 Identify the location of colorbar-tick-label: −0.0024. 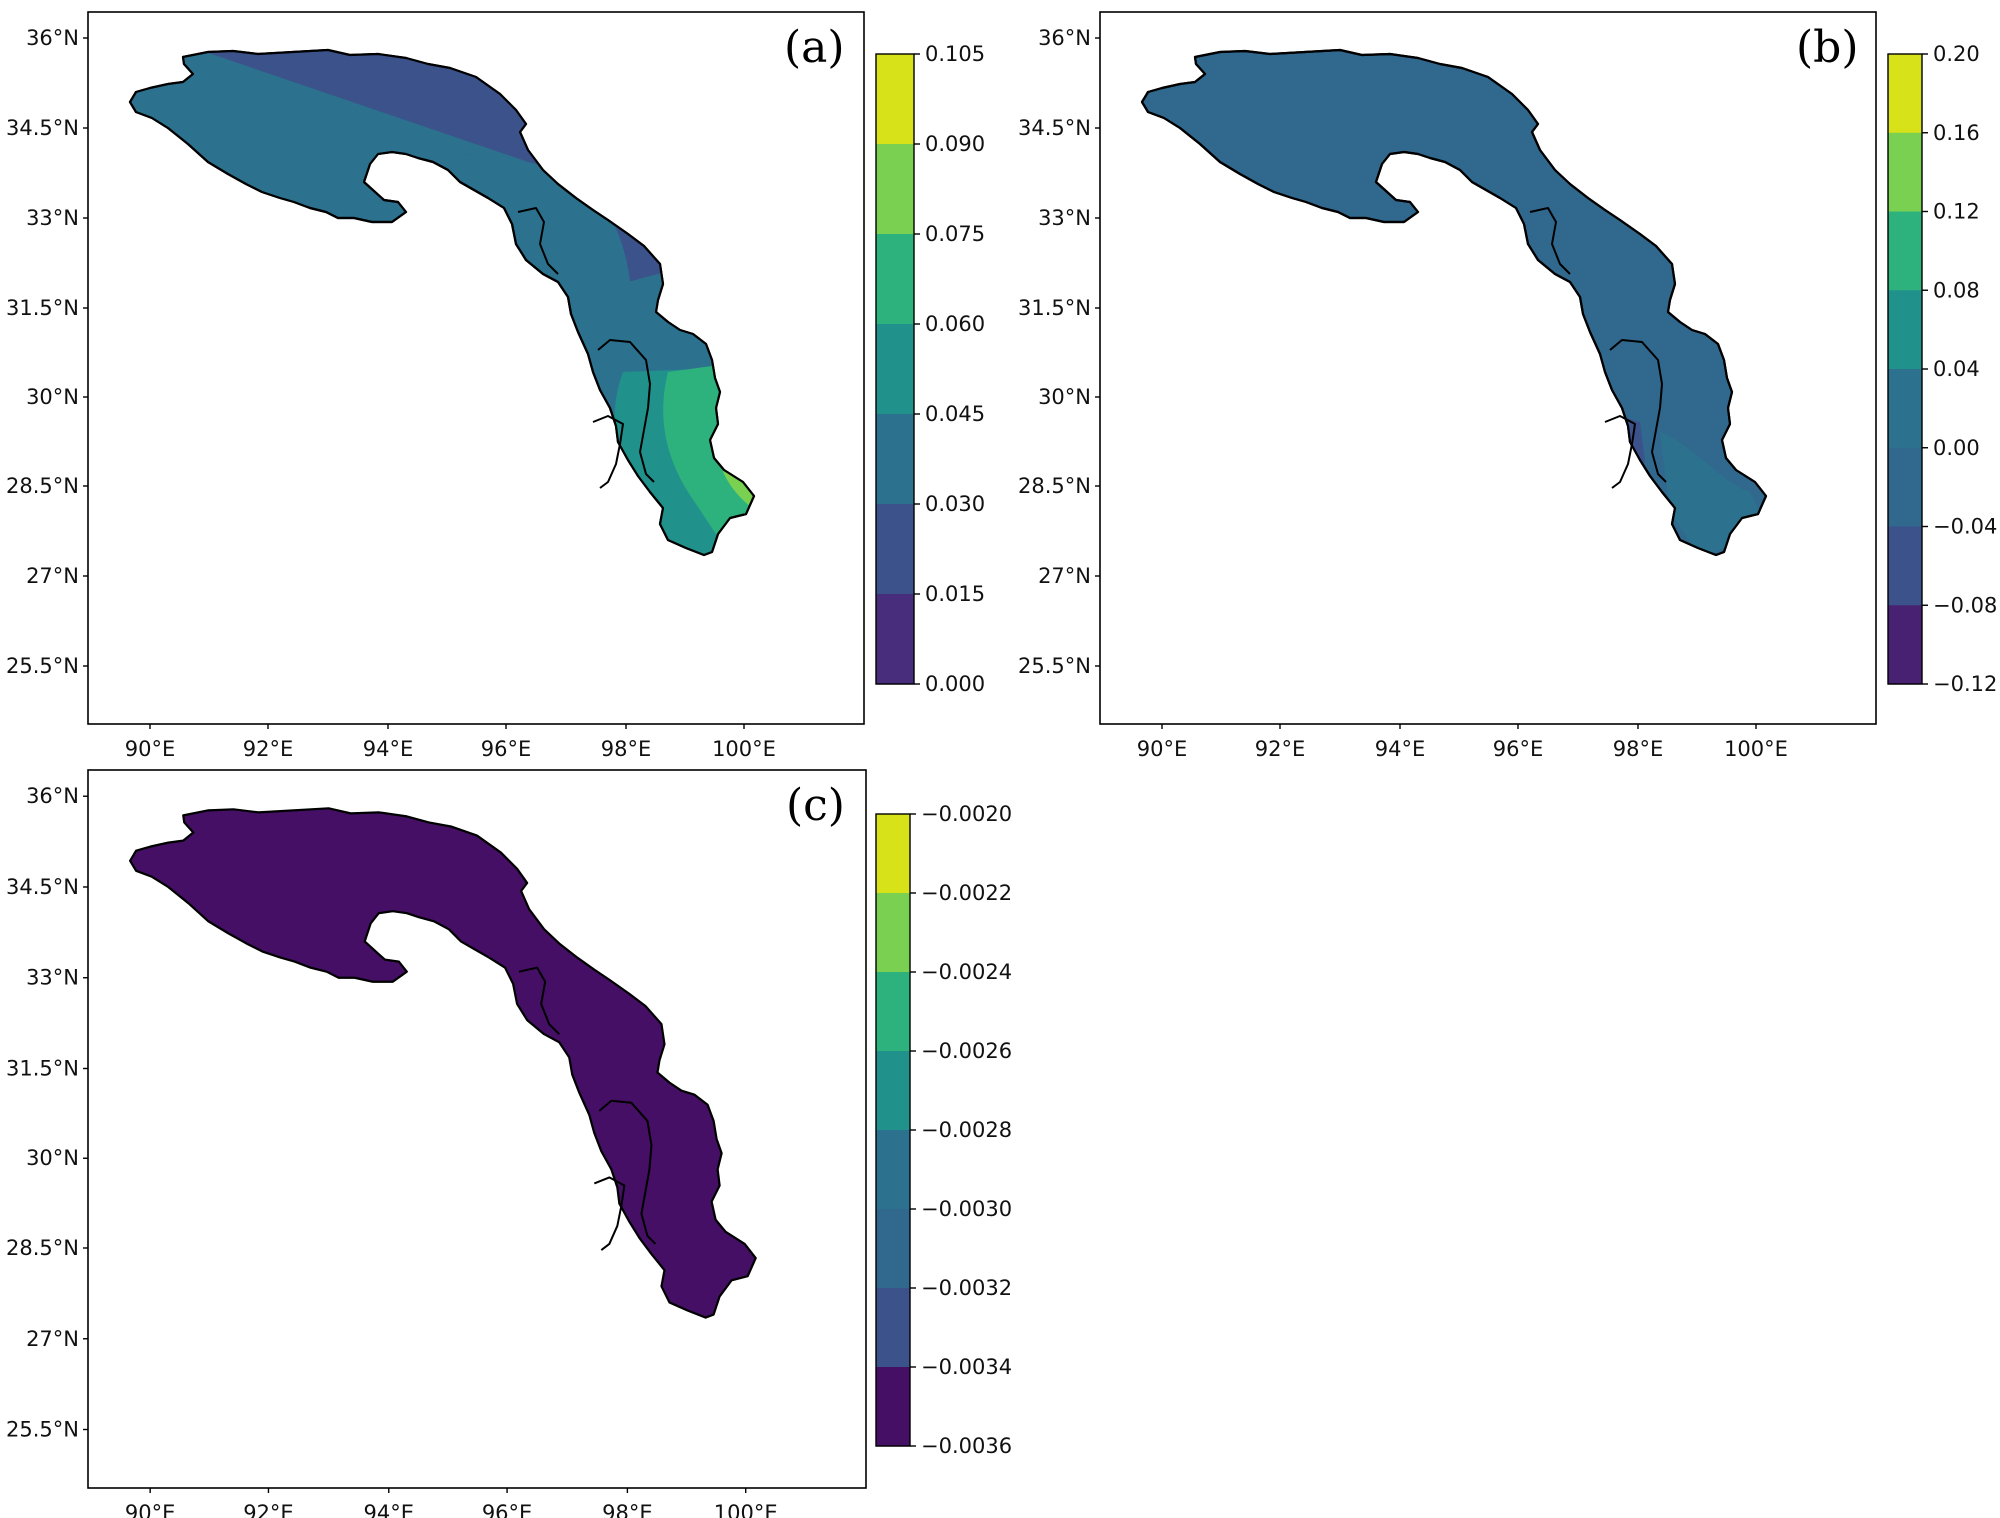
(966, 972).